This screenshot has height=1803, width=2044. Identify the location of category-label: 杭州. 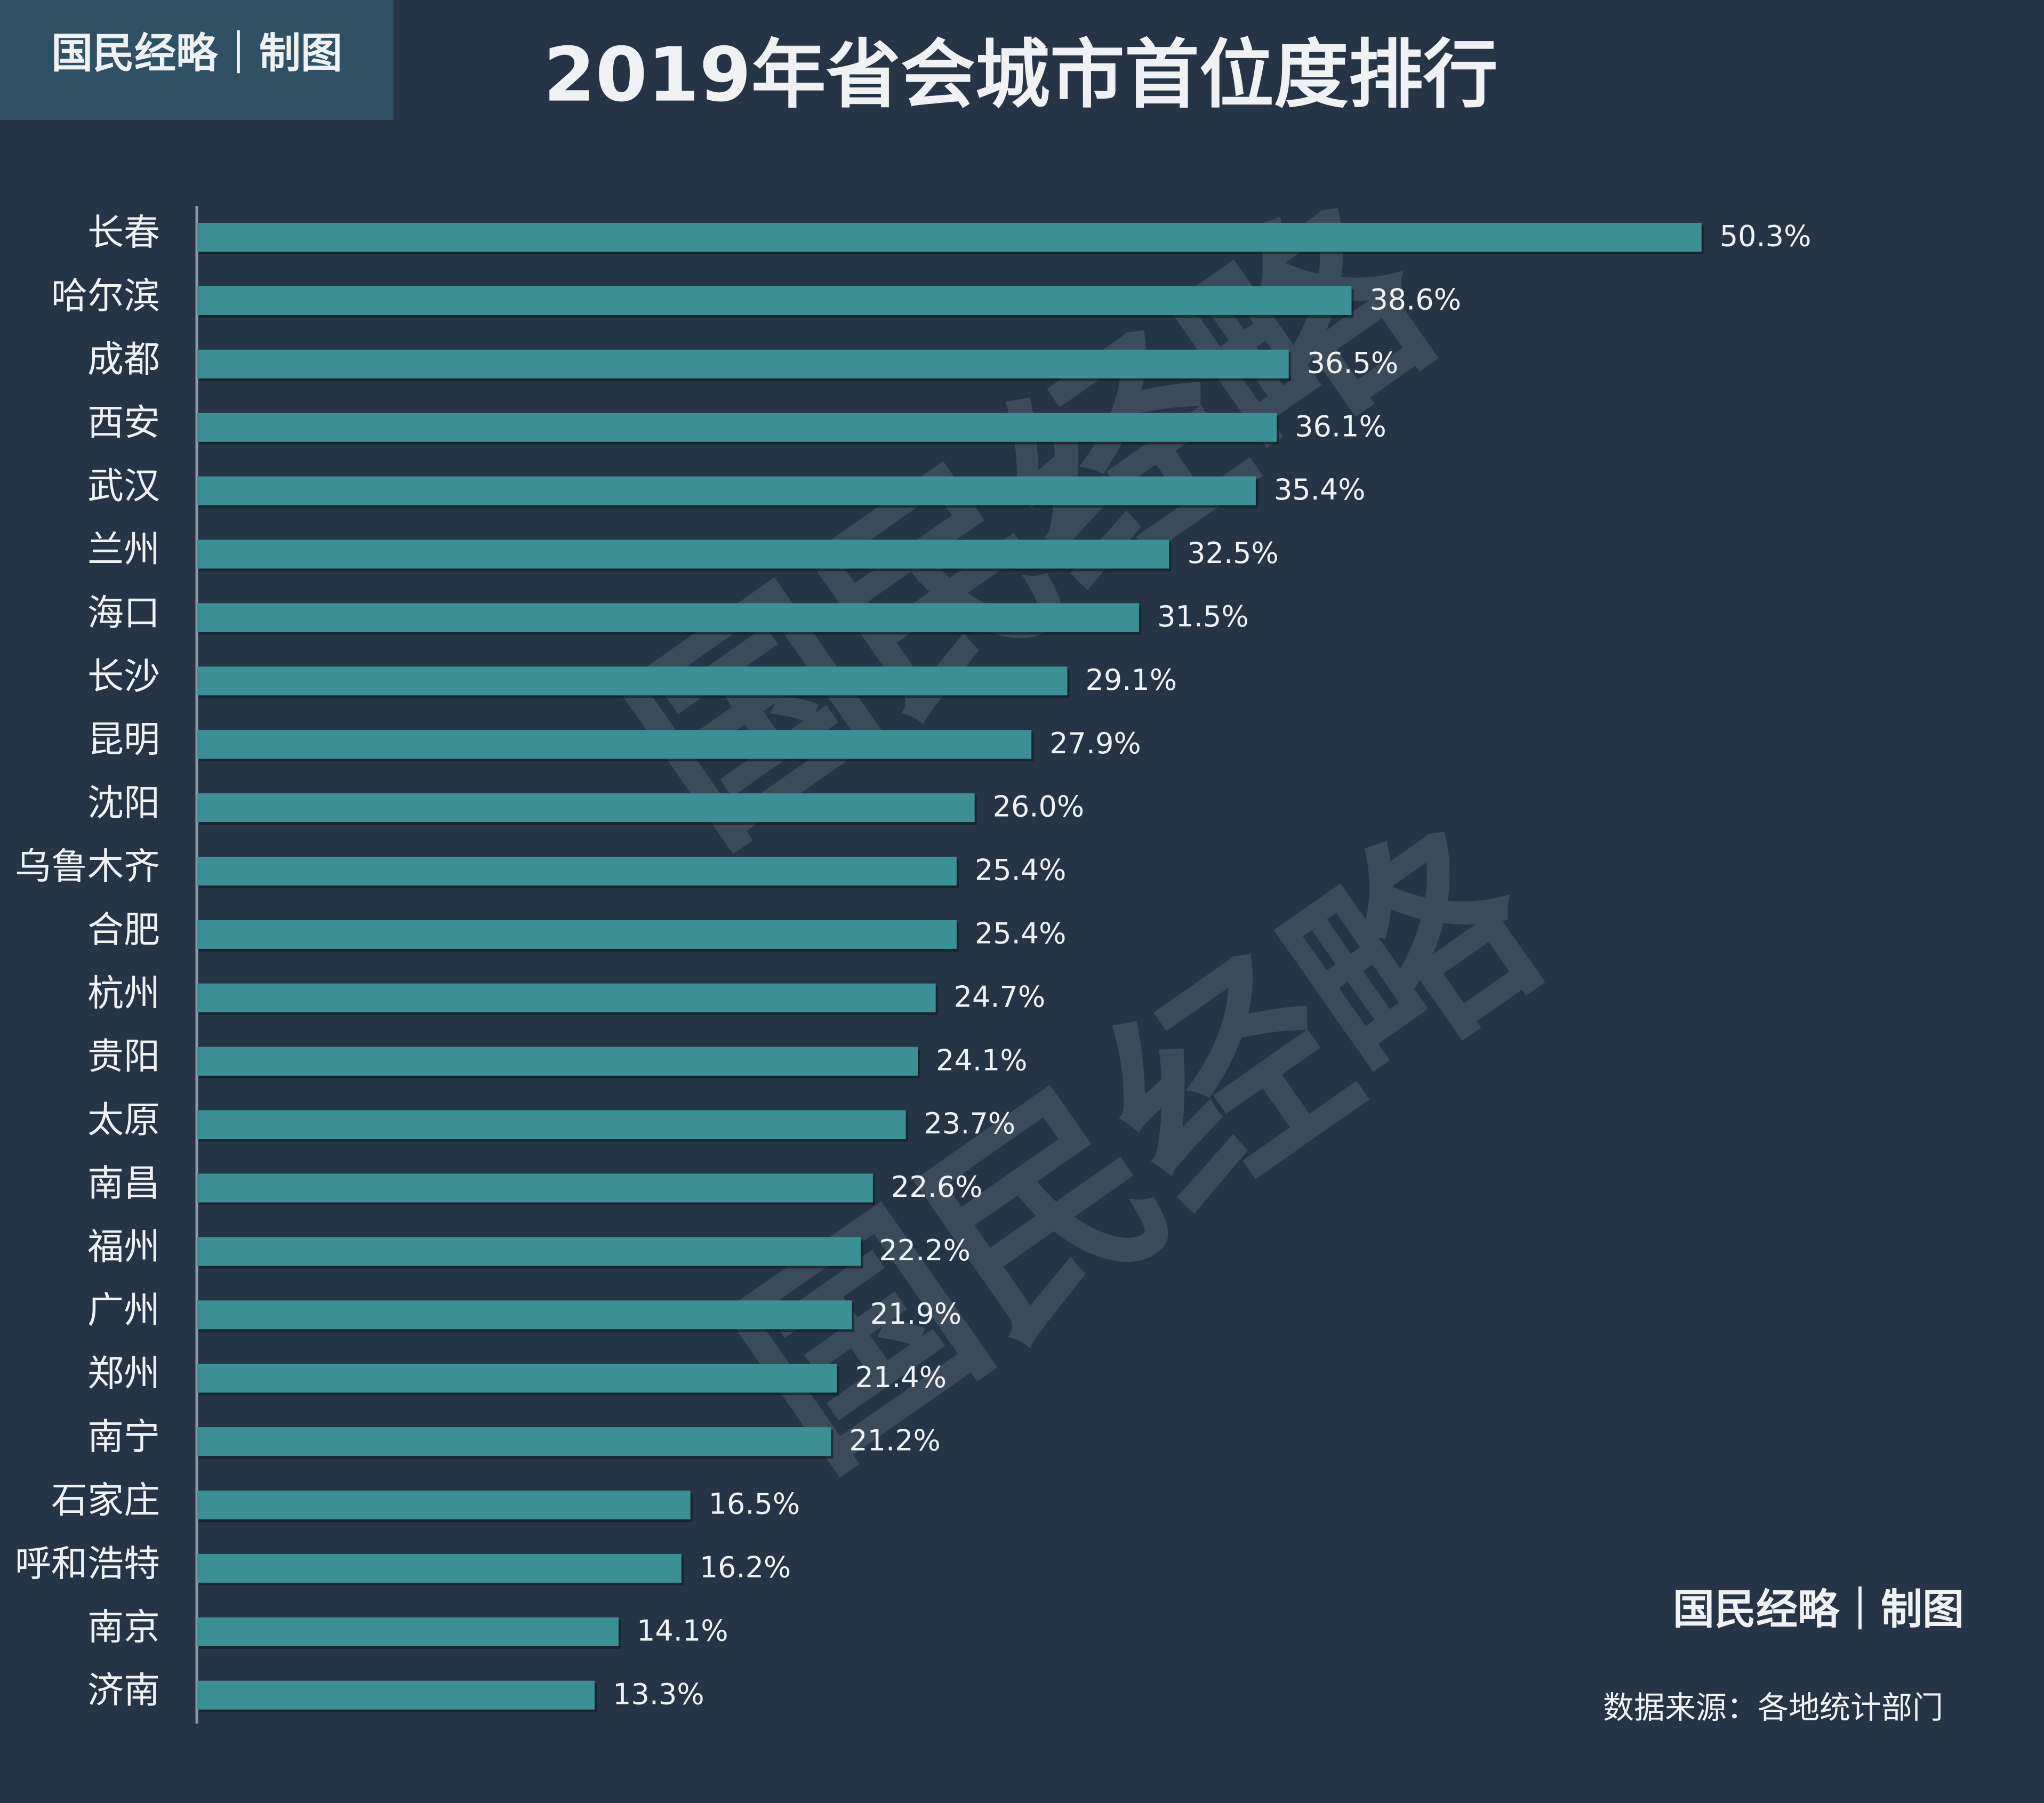
(123, 993).